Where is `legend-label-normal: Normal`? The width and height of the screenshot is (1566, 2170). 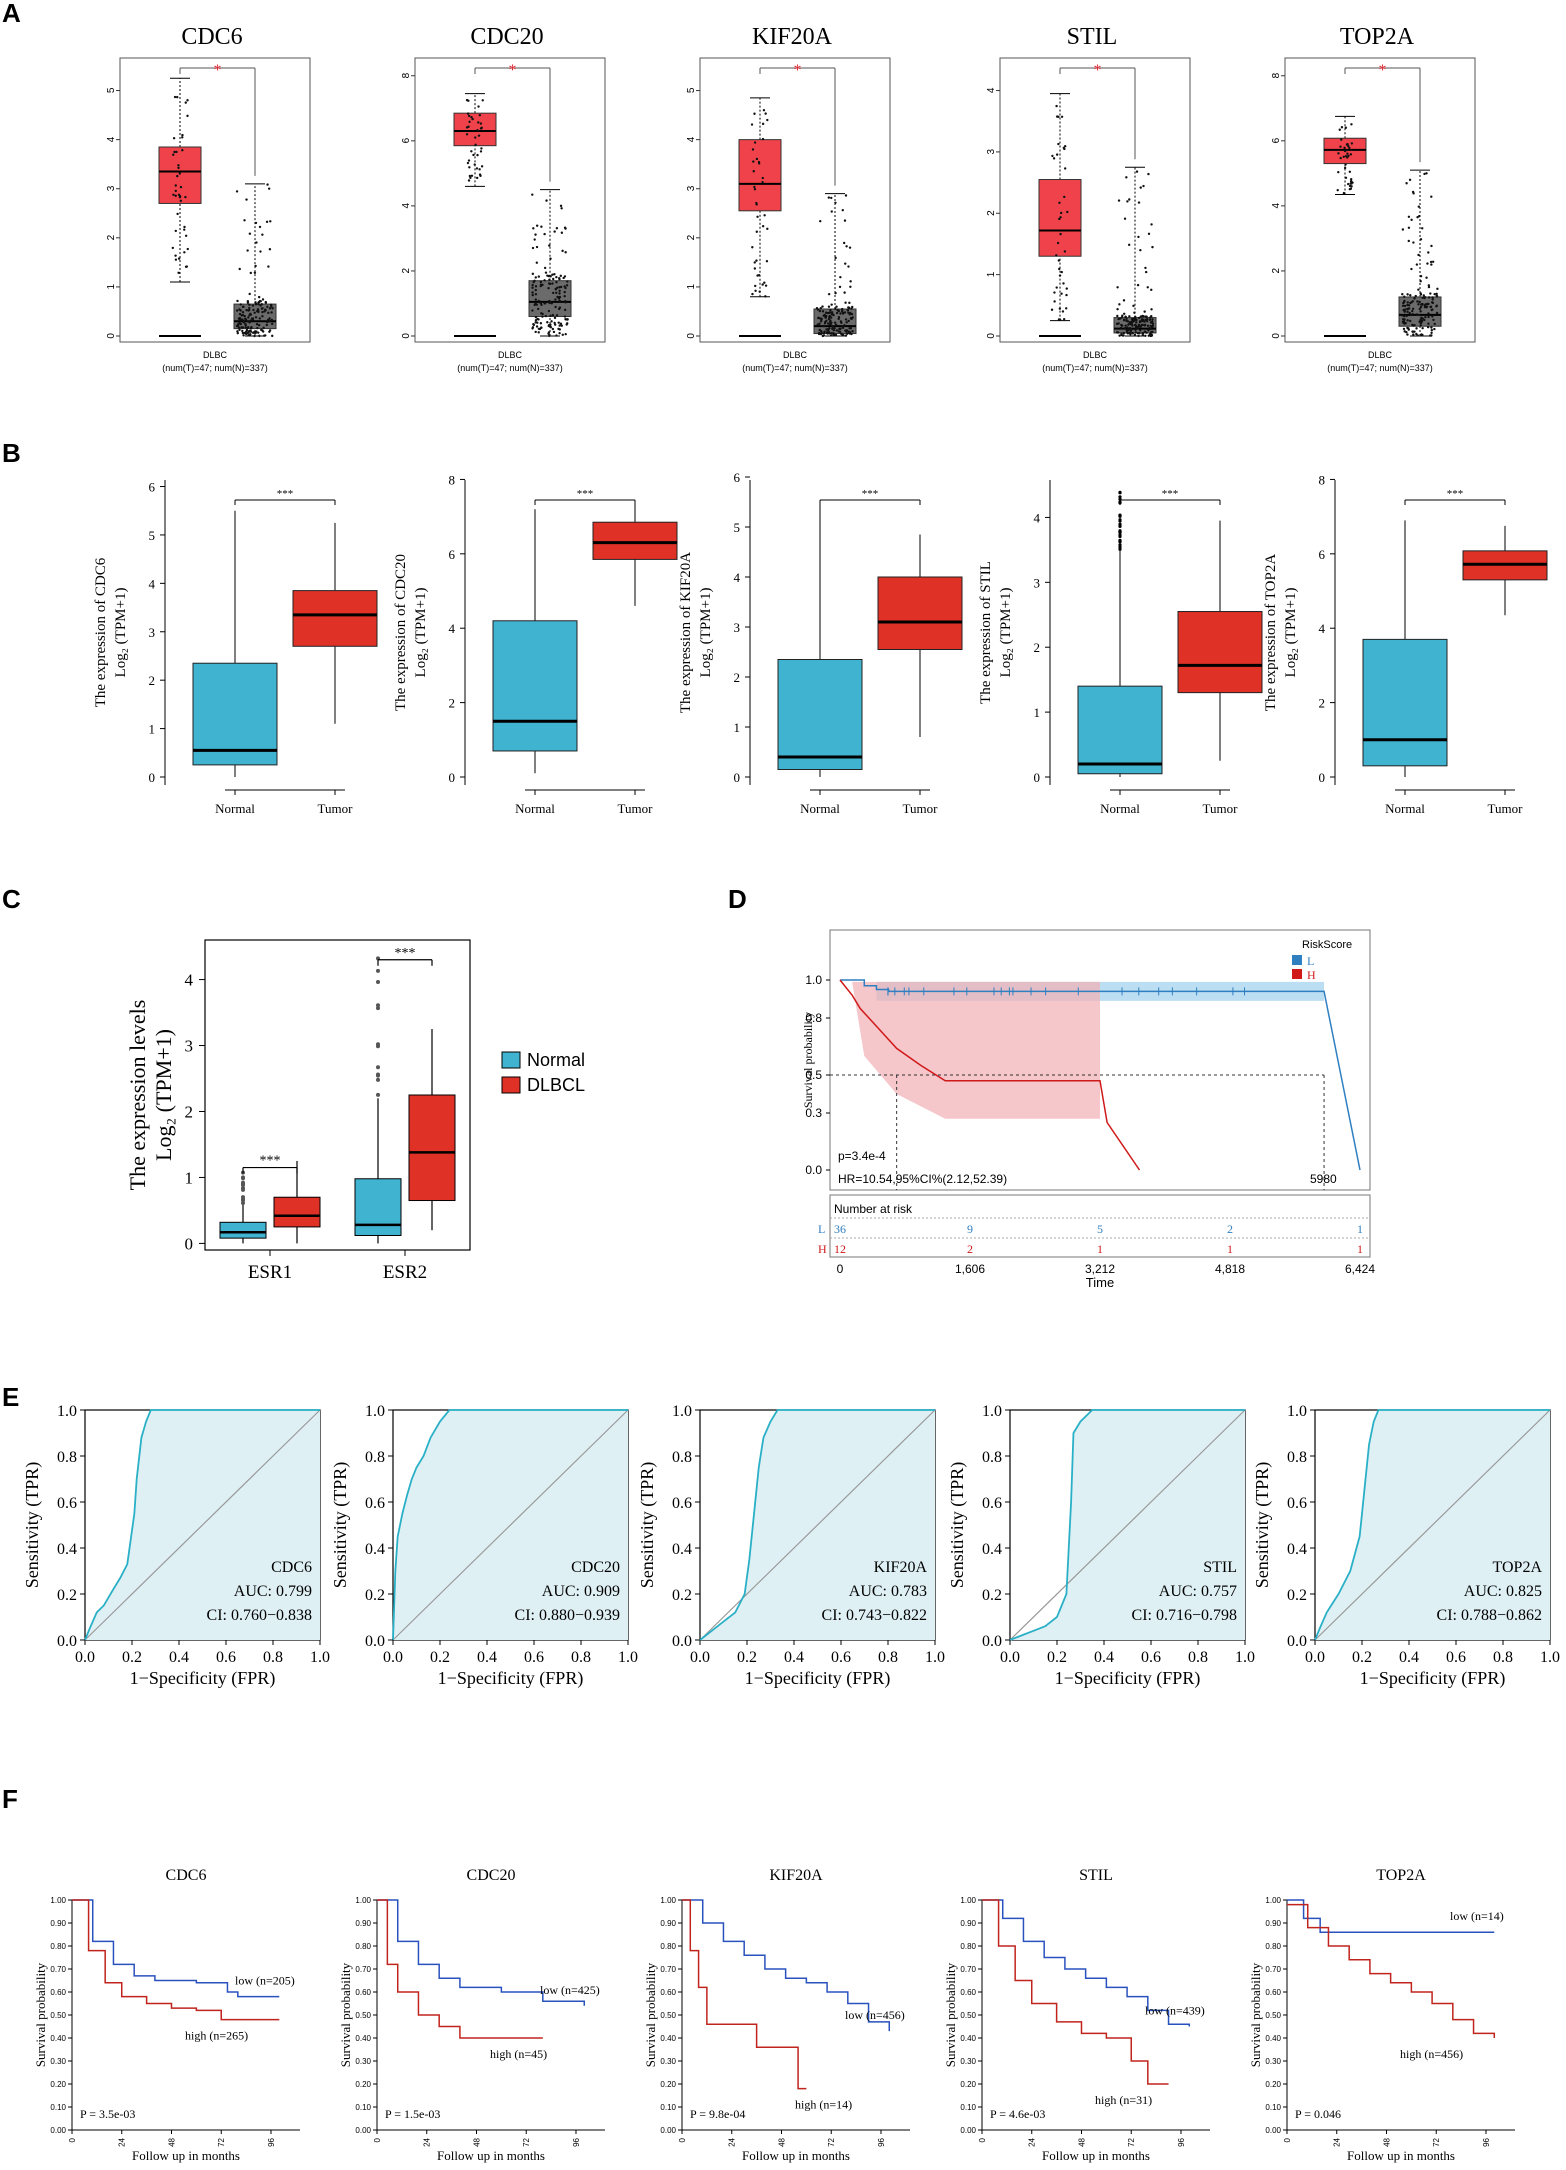 legend-label-normal: Normal is located at coordinates (556, 1060).